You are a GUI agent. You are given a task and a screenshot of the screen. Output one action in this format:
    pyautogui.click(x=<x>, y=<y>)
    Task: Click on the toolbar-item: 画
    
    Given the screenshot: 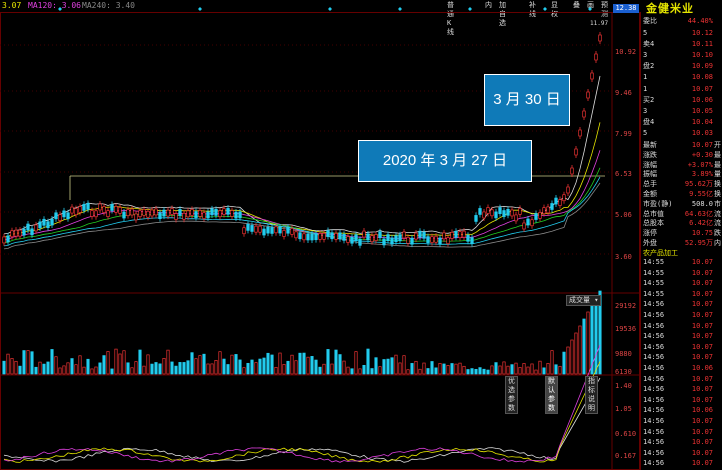 What is the action you would take?
    pyautogui.click(x=590, y=5)
    